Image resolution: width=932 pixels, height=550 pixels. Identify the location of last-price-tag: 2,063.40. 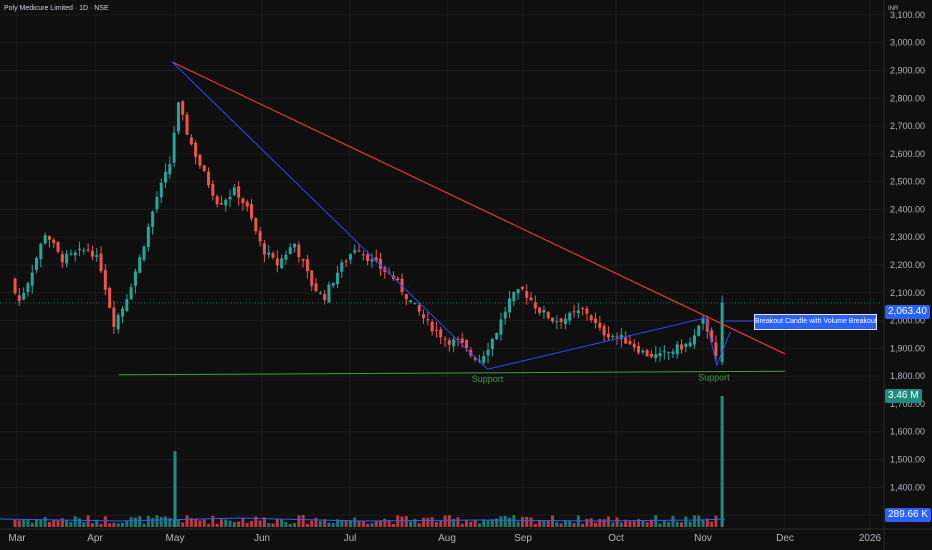
(907, 312).